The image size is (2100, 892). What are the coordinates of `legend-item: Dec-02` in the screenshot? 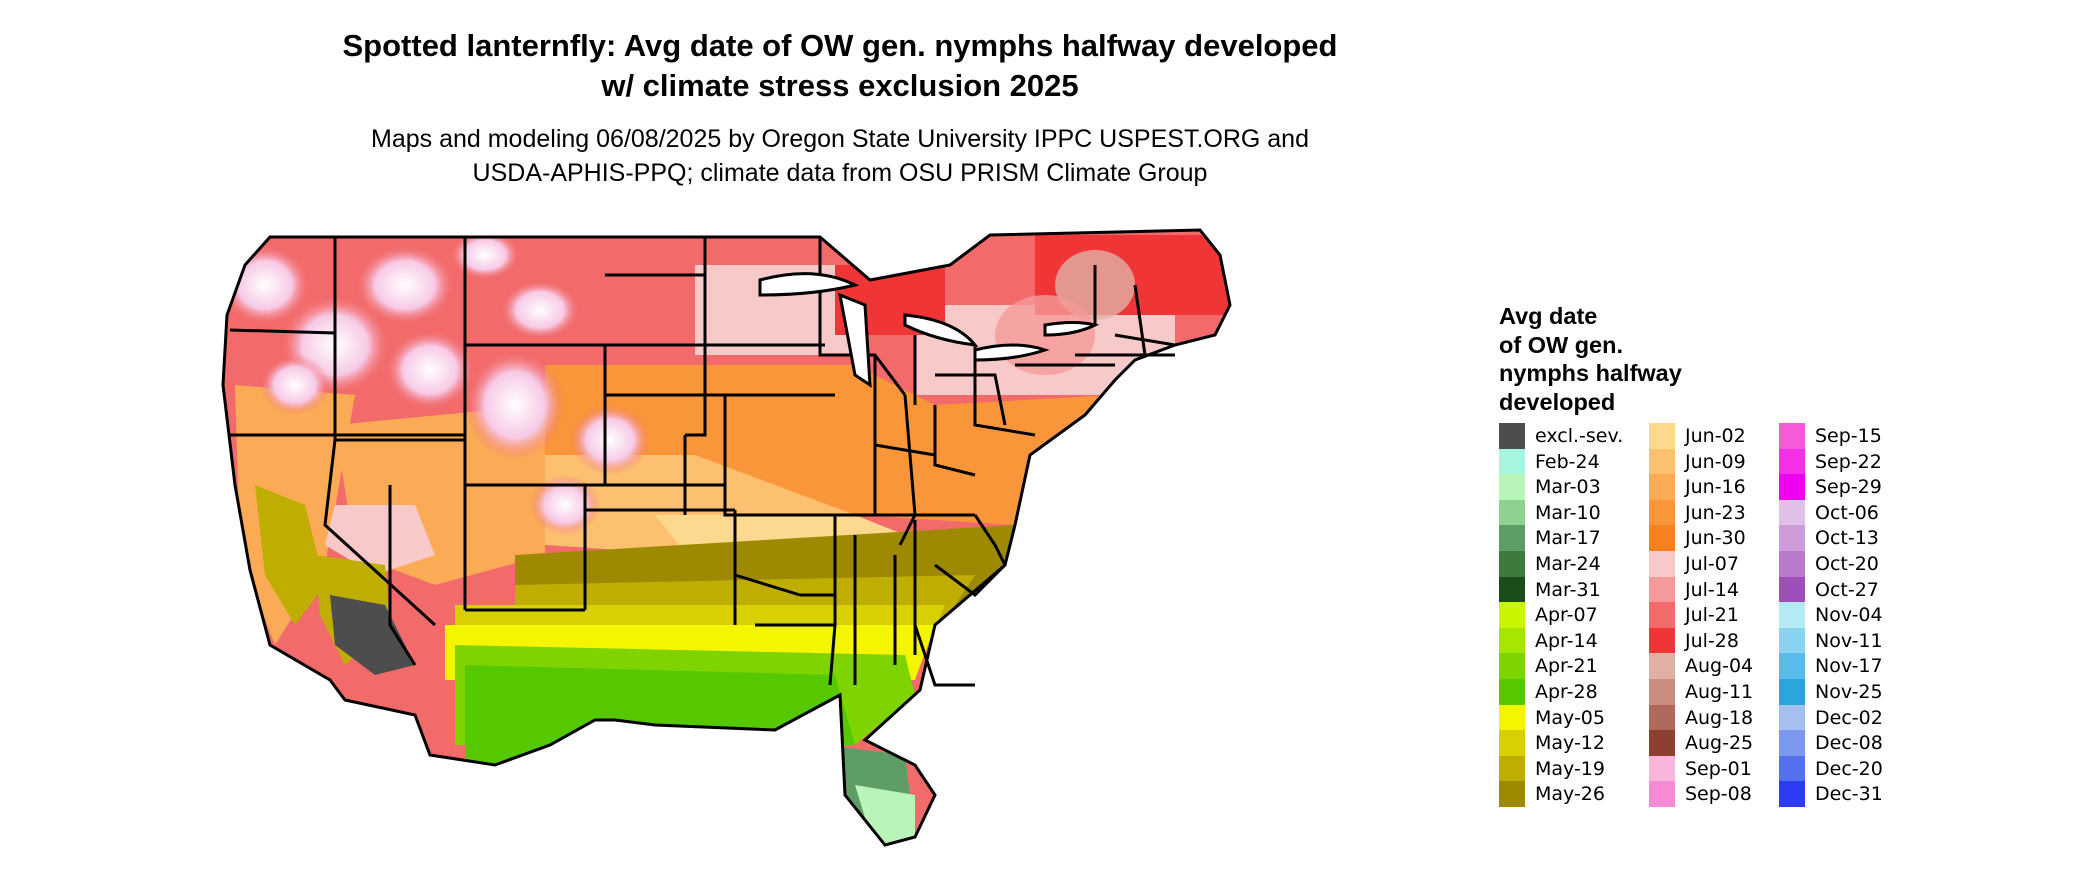 It's located at (1864, 717).